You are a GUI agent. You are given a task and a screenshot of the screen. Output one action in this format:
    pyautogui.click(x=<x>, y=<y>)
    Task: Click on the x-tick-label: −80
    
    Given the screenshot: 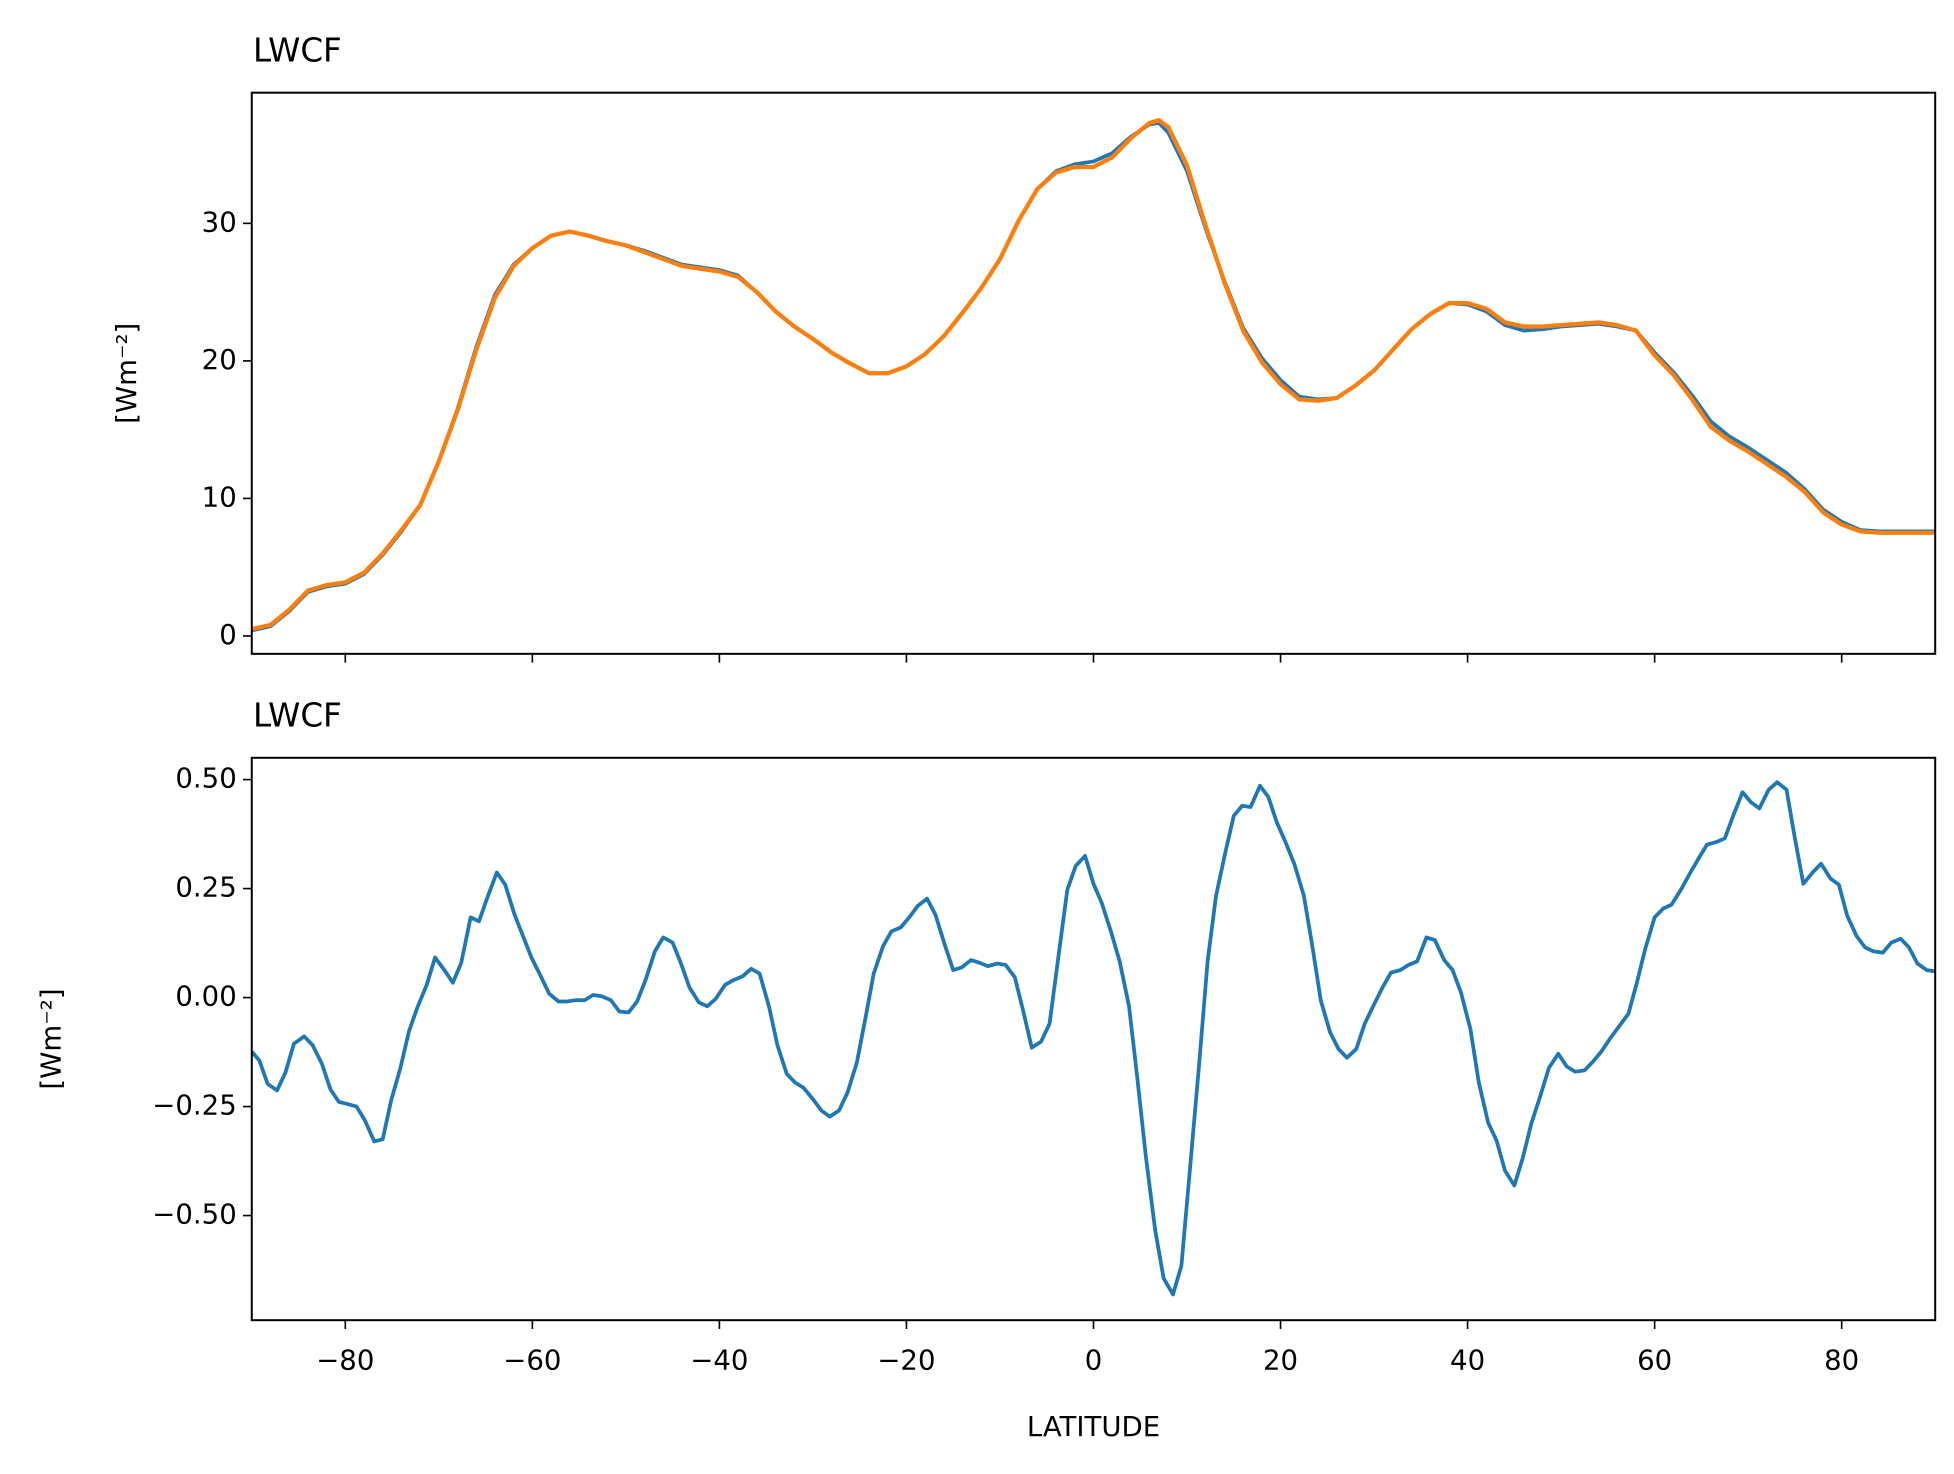 What is the action you would take?
    pyautogui.click(x=345, y=1361)
    